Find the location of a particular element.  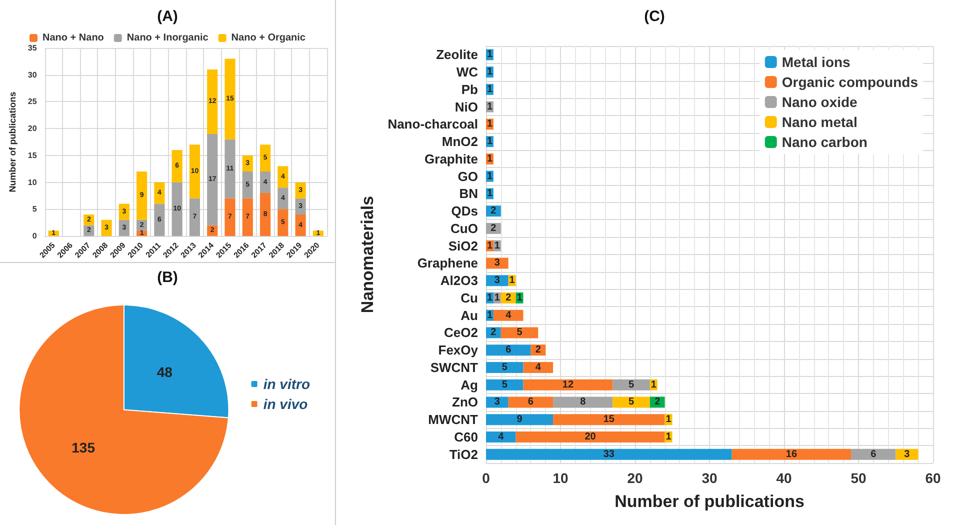

data-label: 48 is located at coordinates (164, 372).